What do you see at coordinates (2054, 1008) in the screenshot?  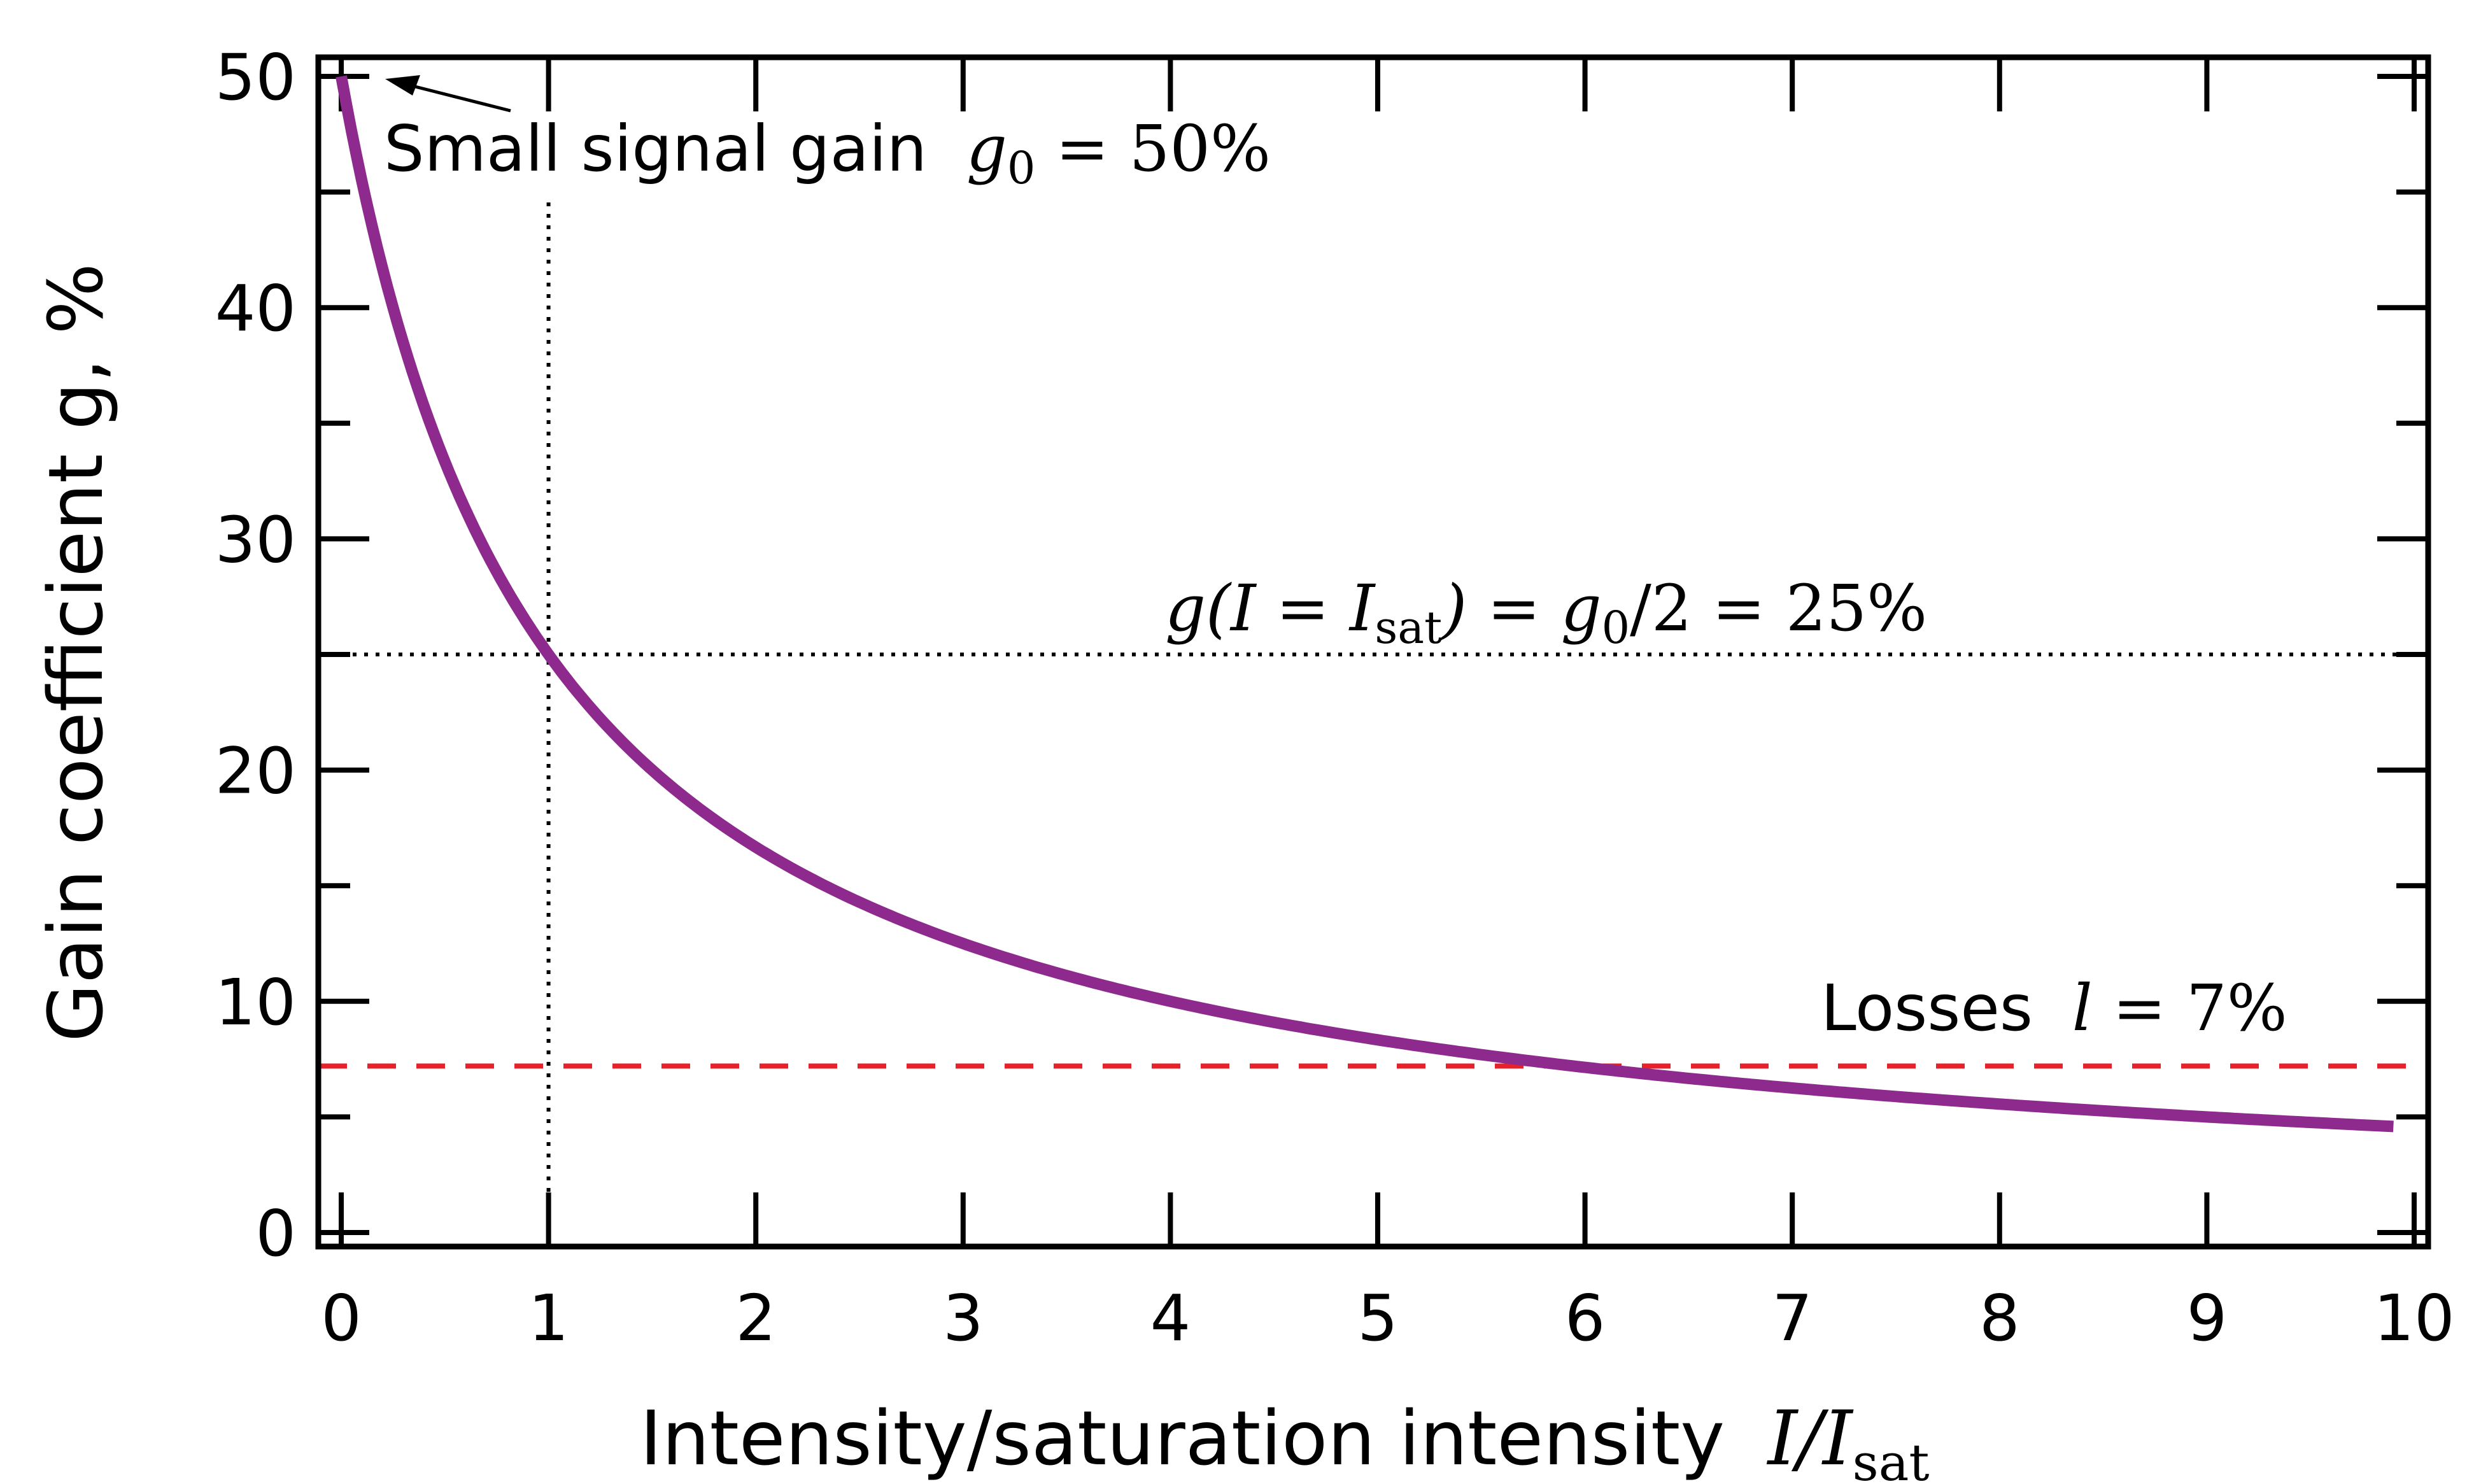 I see `annotation-losses: Losses l = 7%` at bounding box center [2054, 1008].